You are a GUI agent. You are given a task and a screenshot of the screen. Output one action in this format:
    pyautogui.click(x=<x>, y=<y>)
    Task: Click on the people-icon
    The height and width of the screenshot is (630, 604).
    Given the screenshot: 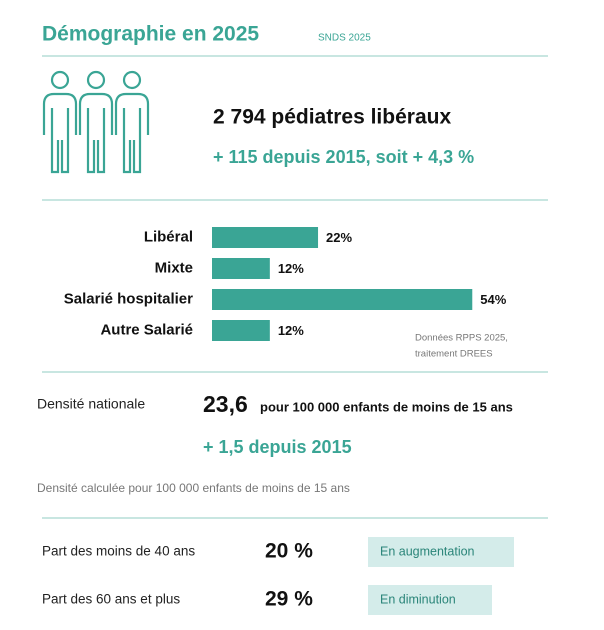 What is the action you would take?
    pyautogui.click(x=96, y=122)
    